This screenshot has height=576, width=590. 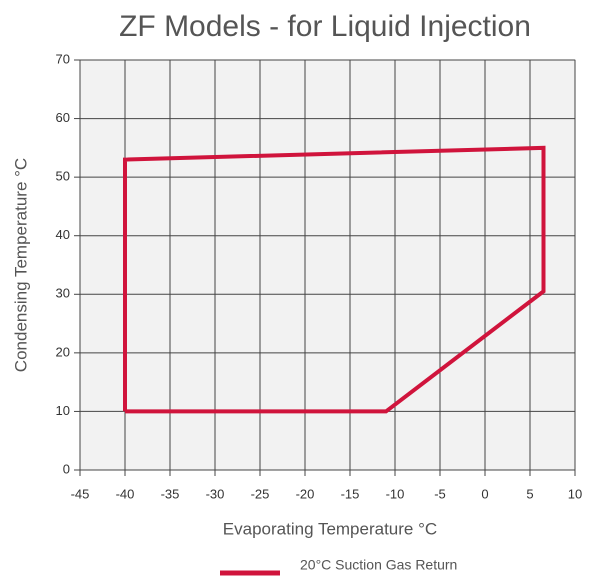 What do you see at coordinates (63, 234) in the screenshot?
I see `y-tick-label: 40` at bounding box center [63, 234].